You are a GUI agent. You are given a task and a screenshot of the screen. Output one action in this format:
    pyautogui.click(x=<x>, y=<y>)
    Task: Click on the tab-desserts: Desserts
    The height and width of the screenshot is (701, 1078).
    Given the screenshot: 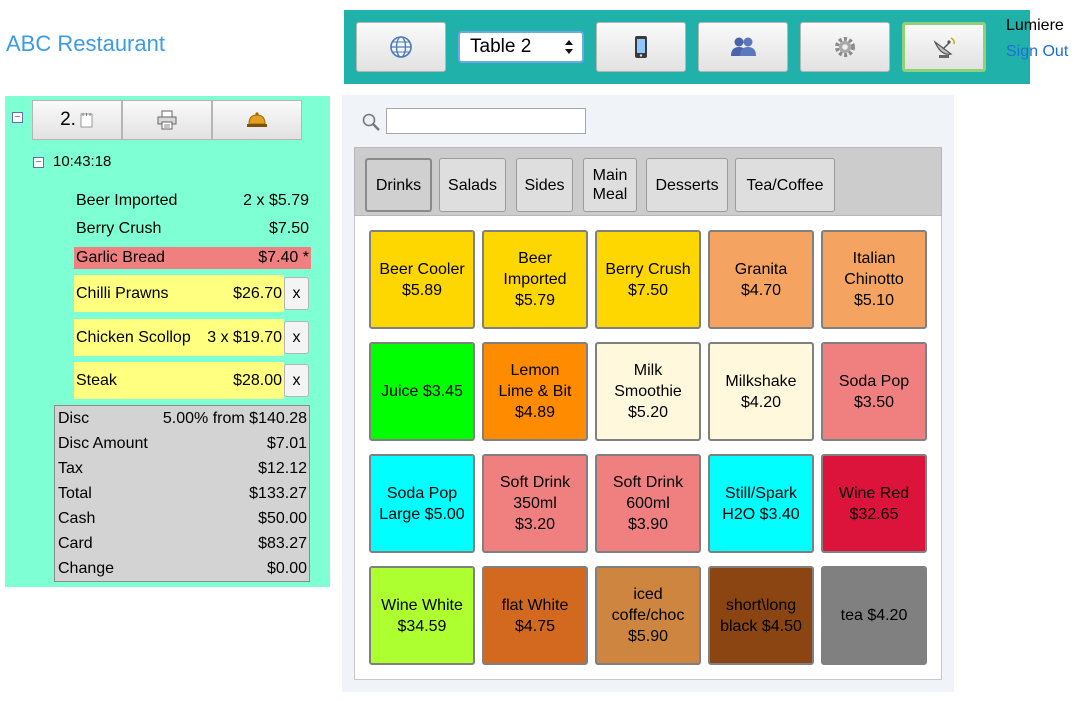 What is the action you would take?
    pyautogui.click(x=687, y=185)
    